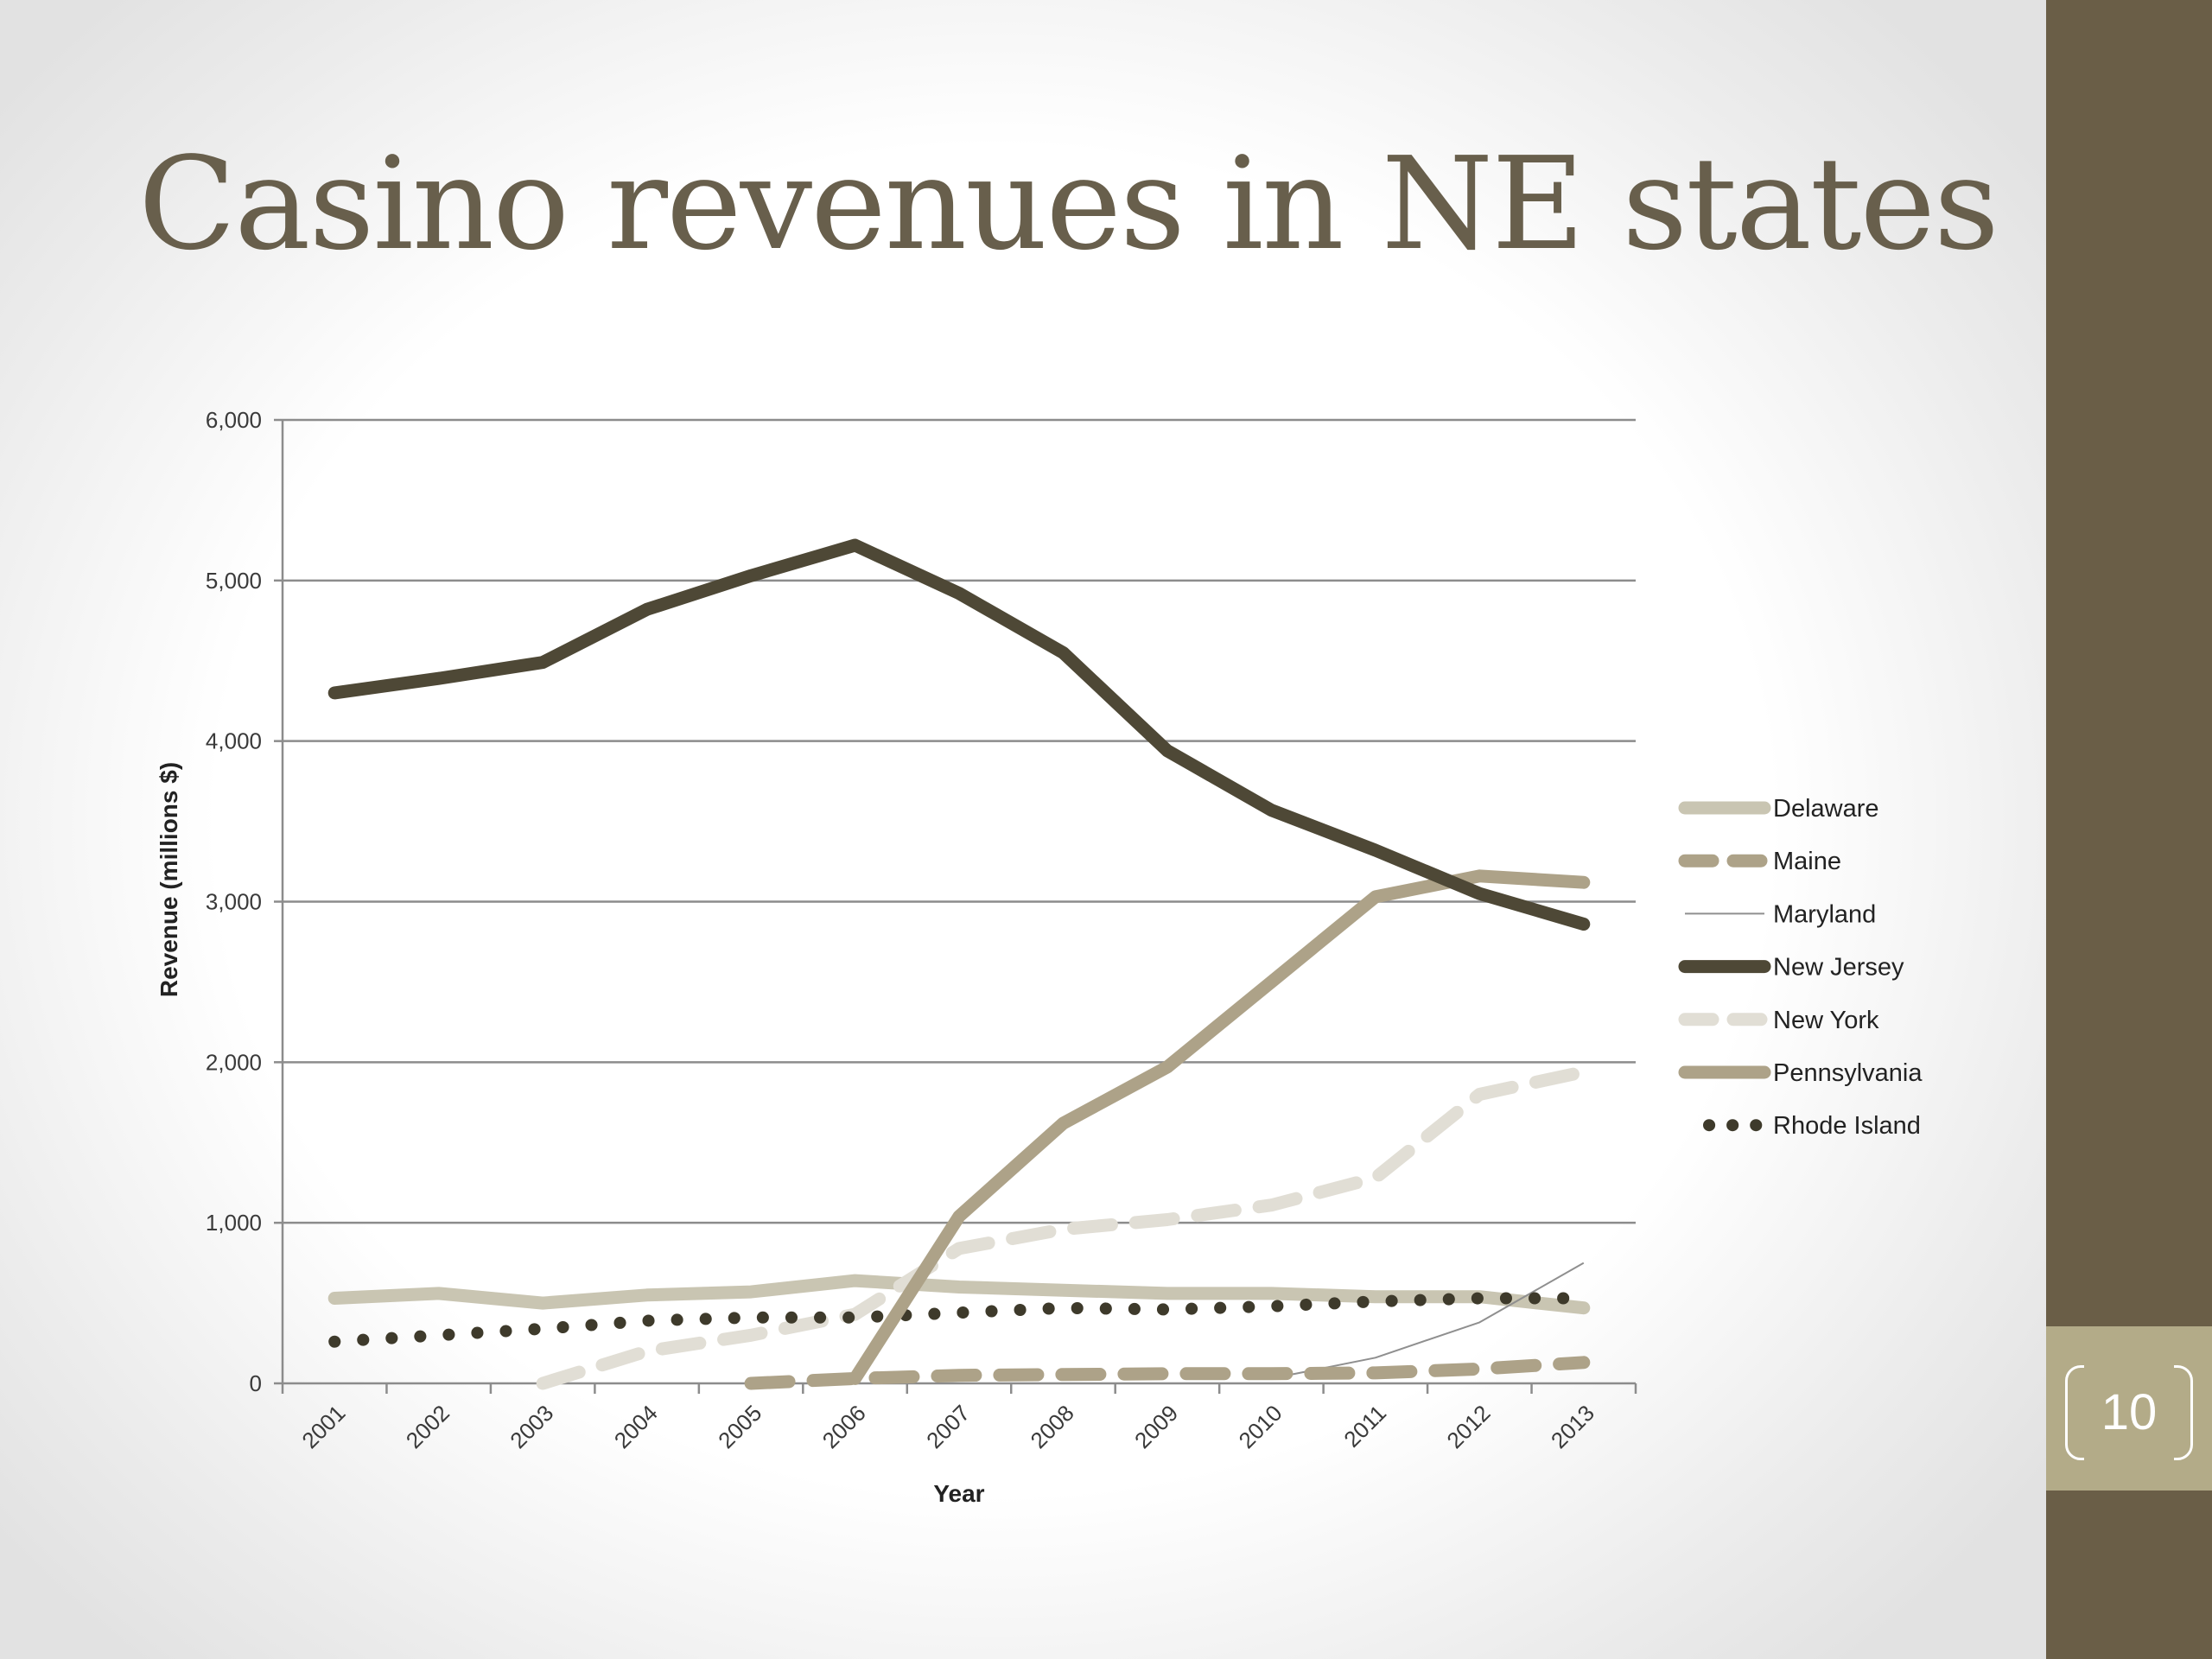 The image size is (2212, 1659). Describe the element at coordinates (959, 1320) in the screenshot. I see `series-line-rhode-island` at that location.